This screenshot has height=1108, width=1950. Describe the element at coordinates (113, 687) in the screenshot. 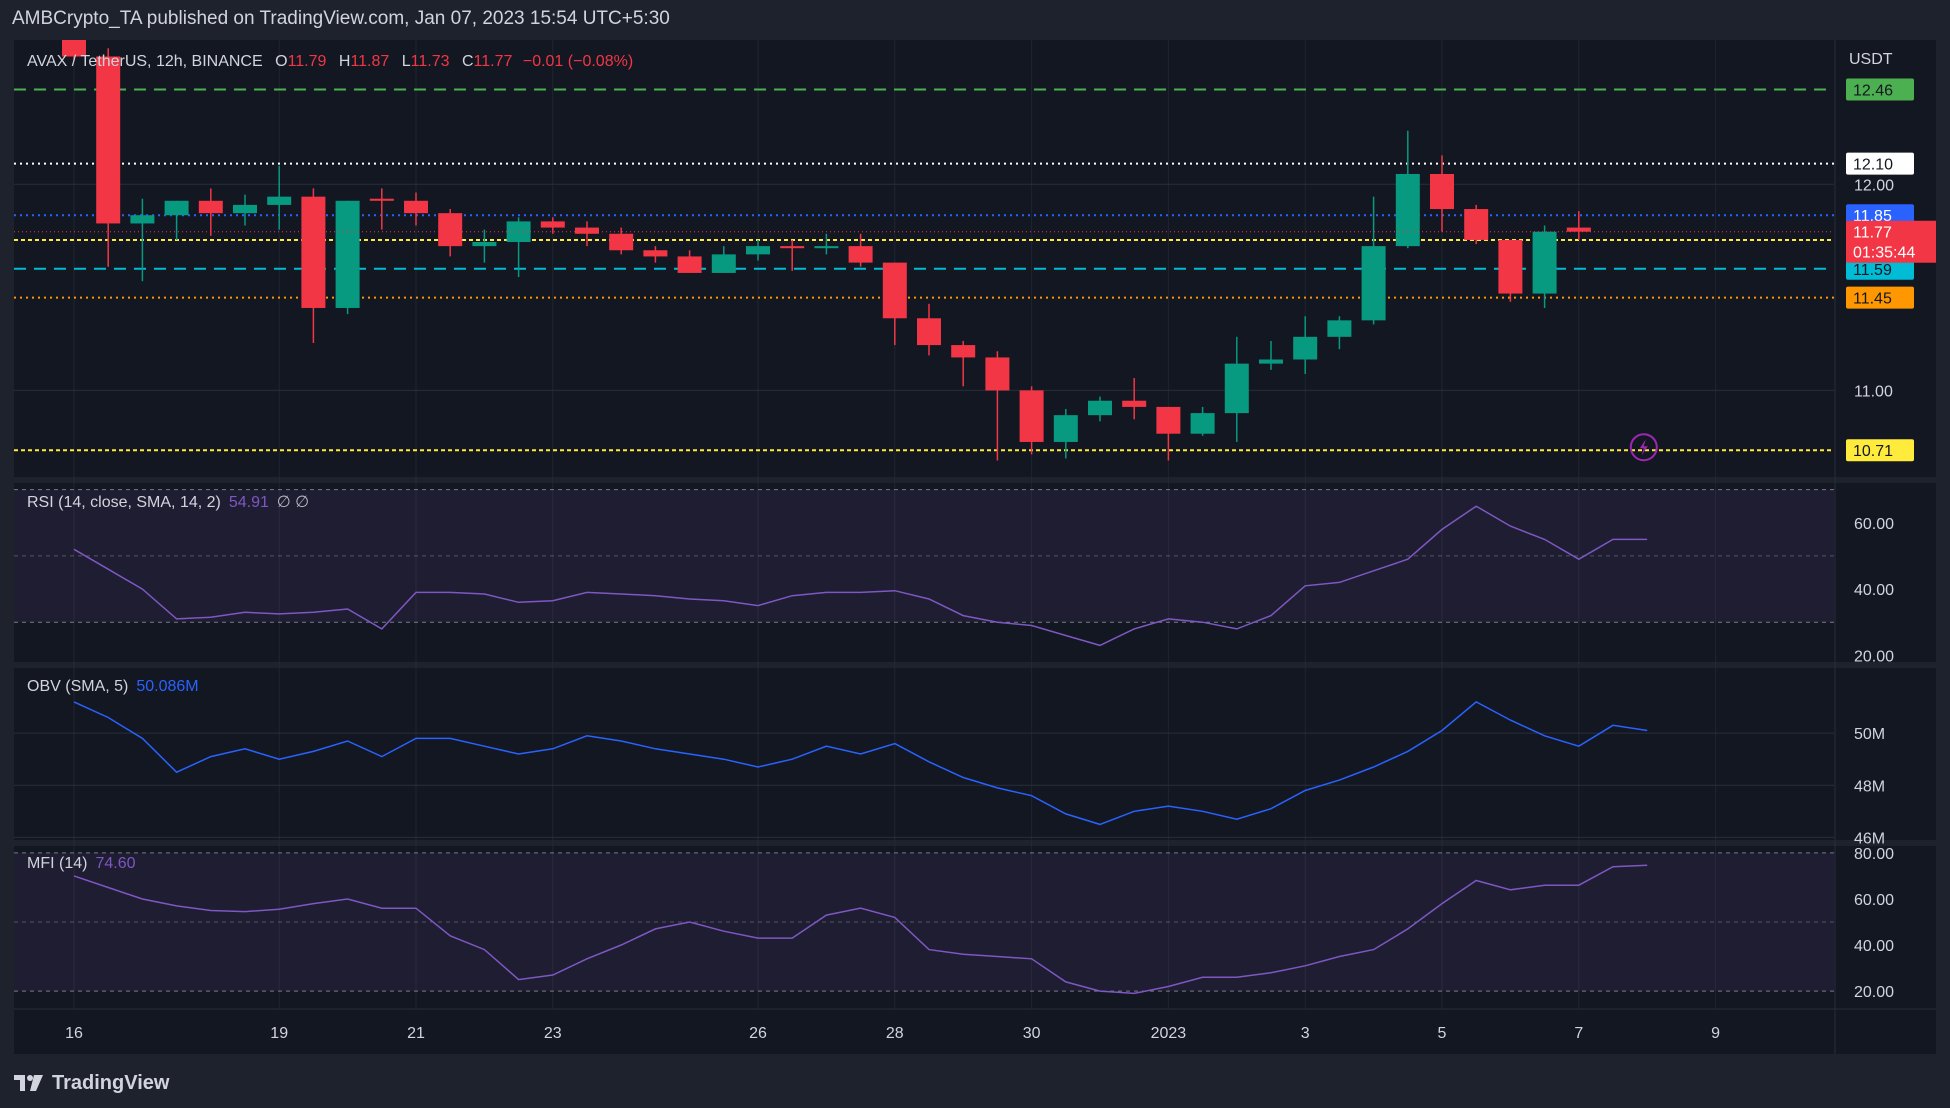

I see `obv-legend: OBV (SMA, 5) 50.086M` at that location.